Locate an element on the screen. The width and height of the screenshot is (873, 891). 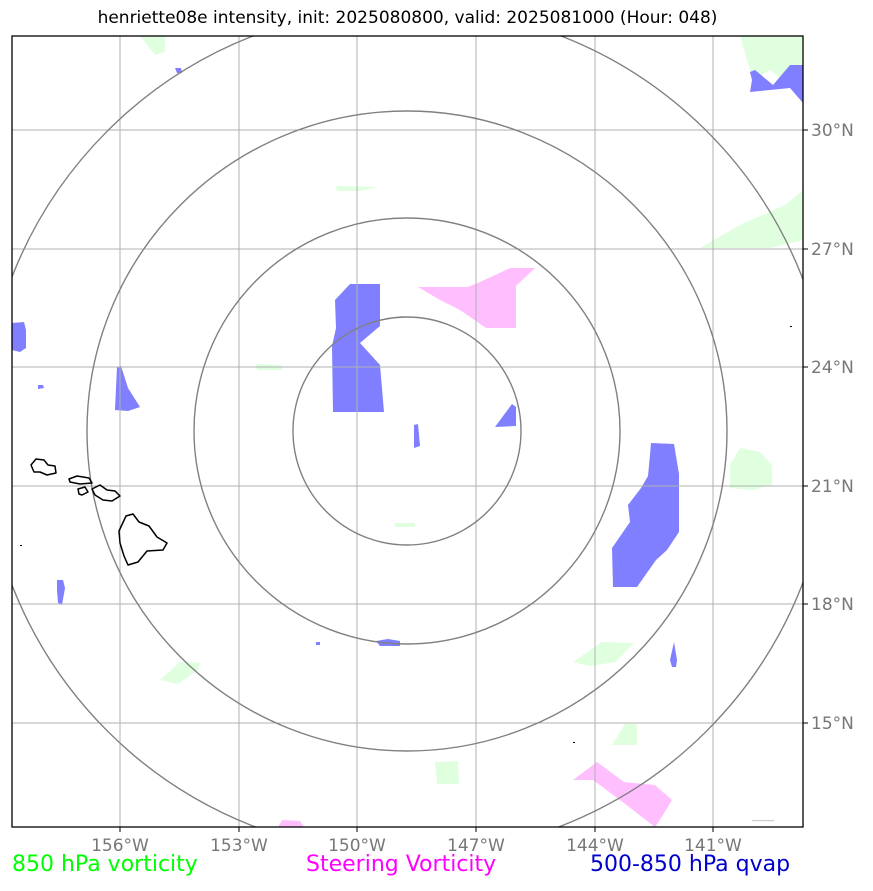
legend-qvap: 500-850 hPa qvap is located at coordinates (690, 864).